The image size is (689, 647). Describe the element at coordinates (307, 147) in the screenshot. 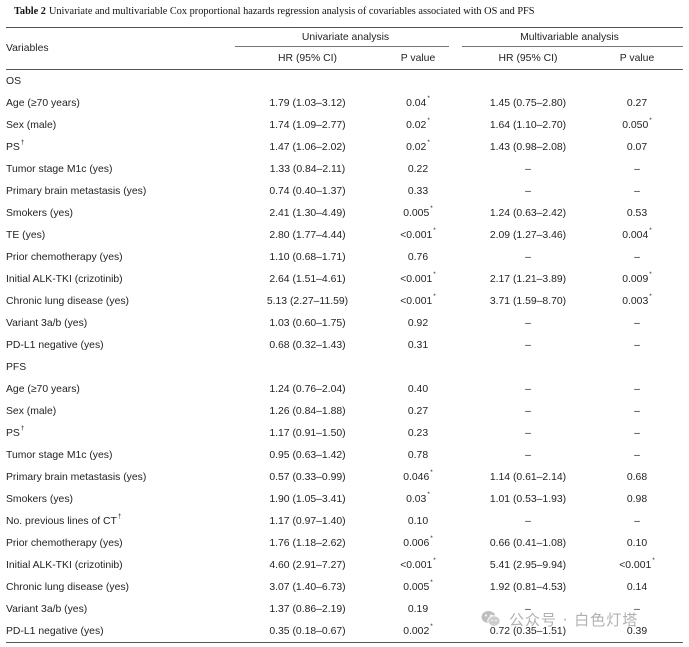

I see `univariate-hr-cell: 1.47 (1.06–2.02)` at that location.